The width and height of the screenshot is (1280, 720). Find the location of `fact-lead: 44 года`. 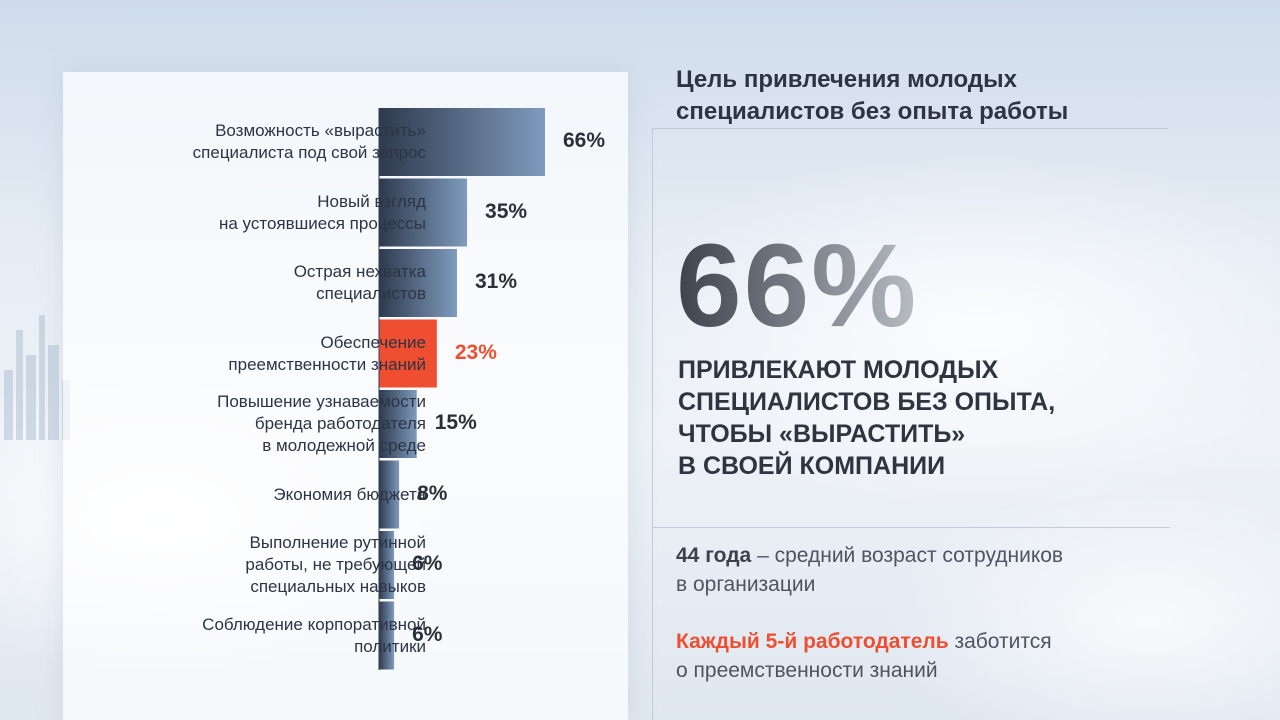

fact-lead: 44 года is located at coordinates (714, 555).